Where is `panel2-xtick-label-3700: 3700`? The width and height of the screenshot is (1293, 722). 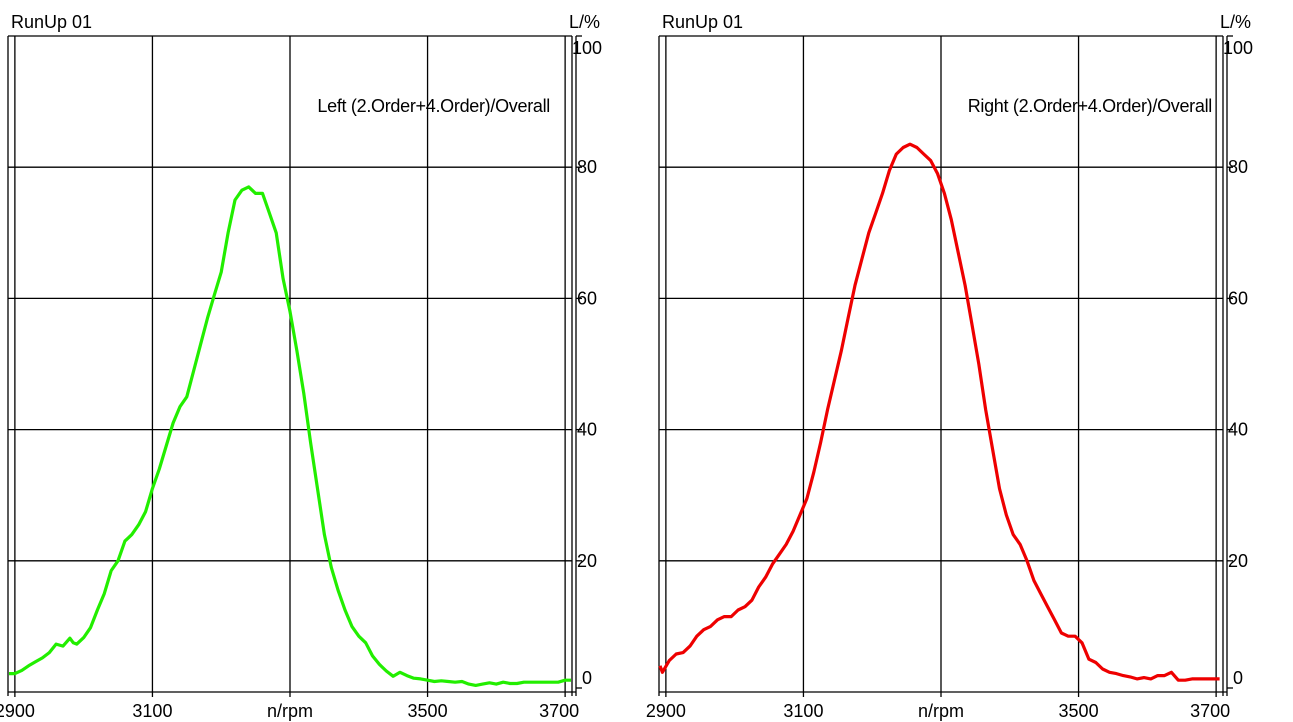 panel2-xtick-label-3700: 3700 is located at coordinates (1210, 711).